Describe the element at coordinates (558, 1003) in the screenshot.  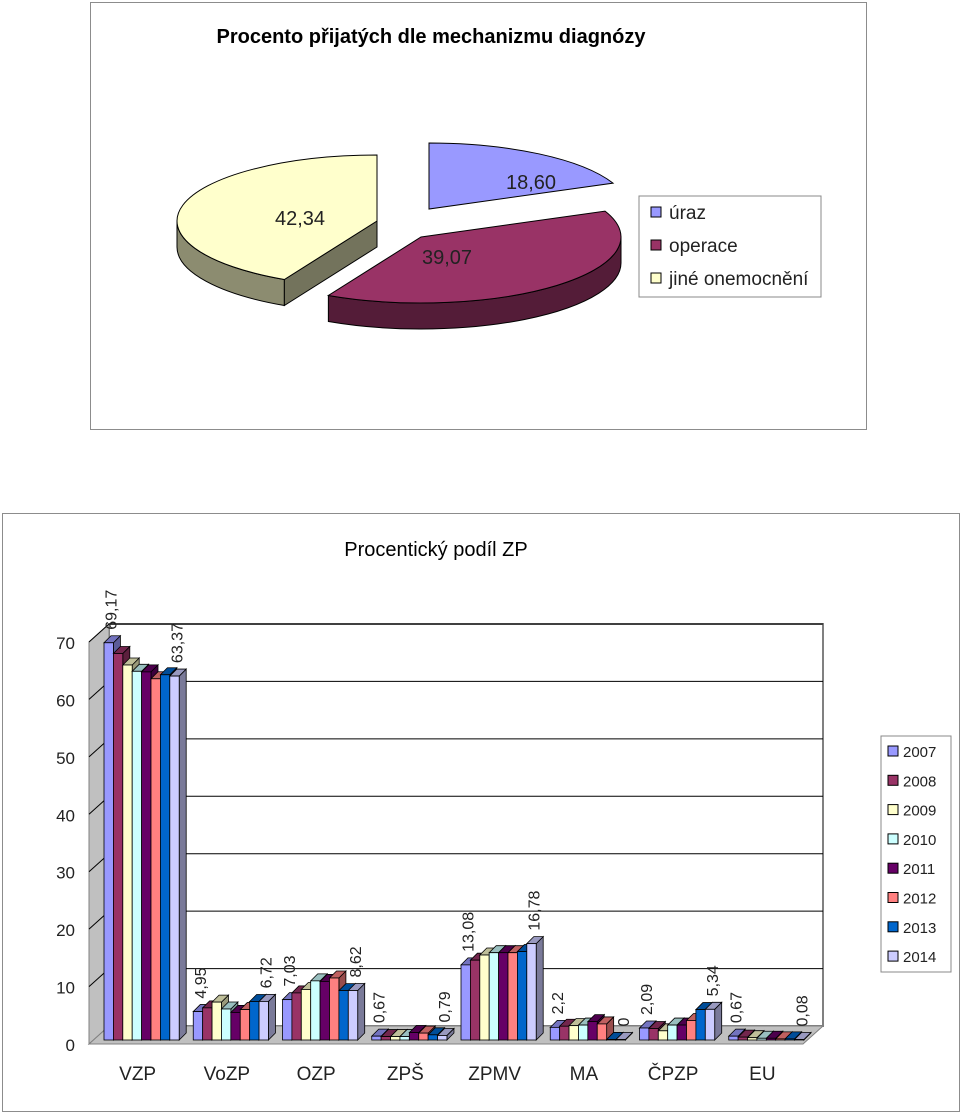
I see `bar-data-label-10: 2,2` at that location.